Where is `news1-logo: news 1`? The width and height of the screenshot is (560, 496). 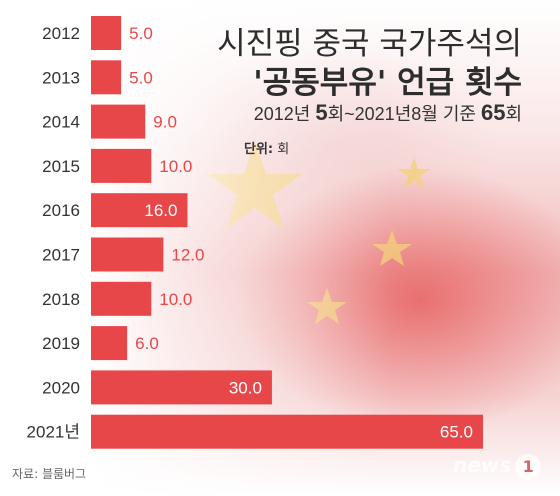 news1-logo: news 1 is located at coordinates (497, 466).